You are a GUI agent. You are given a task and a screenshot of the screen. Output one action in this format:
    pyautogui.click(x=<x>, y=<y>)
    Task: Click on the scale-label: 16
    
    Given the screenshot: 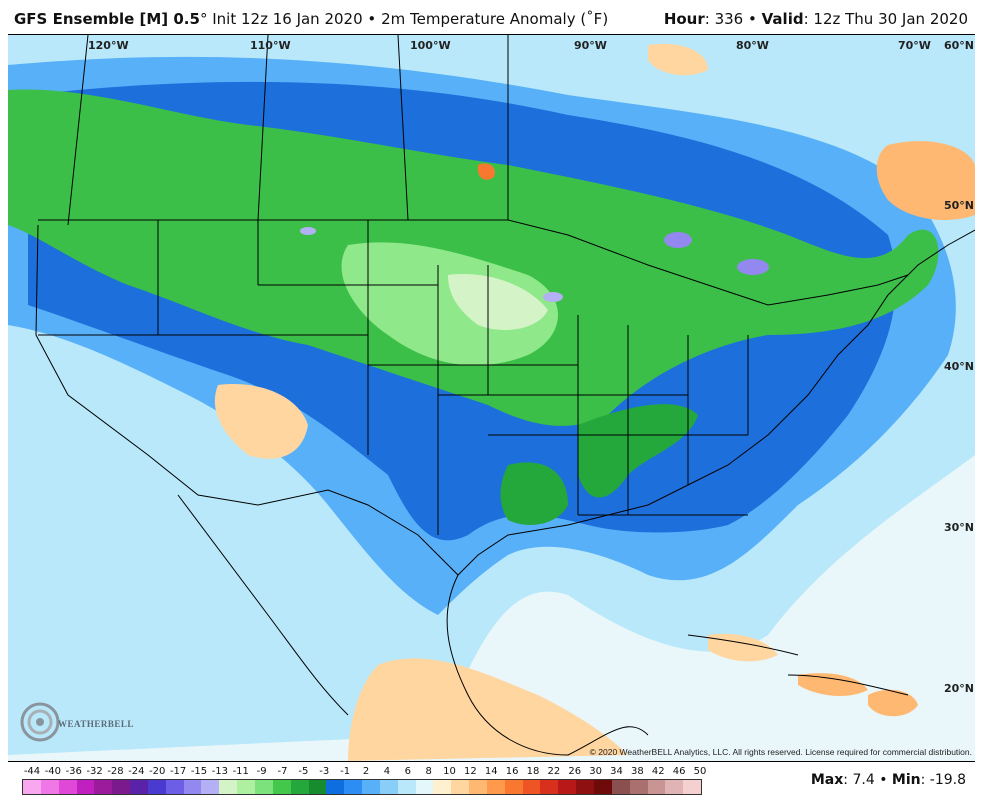 What is the action you would take?
    pyautogui.click(x=512, y=771)
    